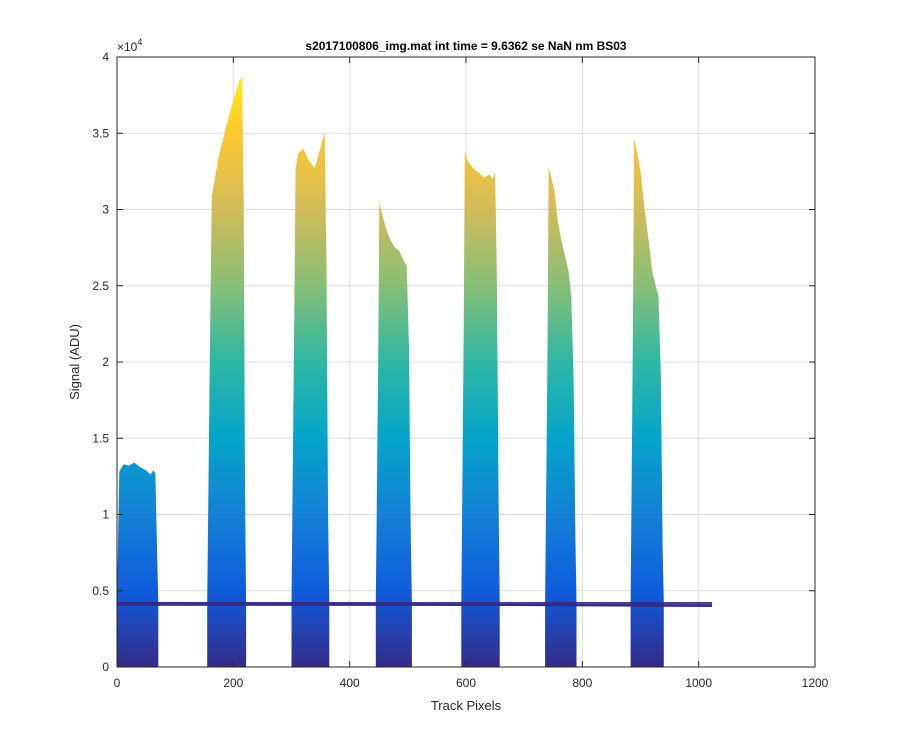 Image resolution: width=900 pixels, height=750 pixels. I want to click on y-tick-label: 2.5, so click(100, 286).